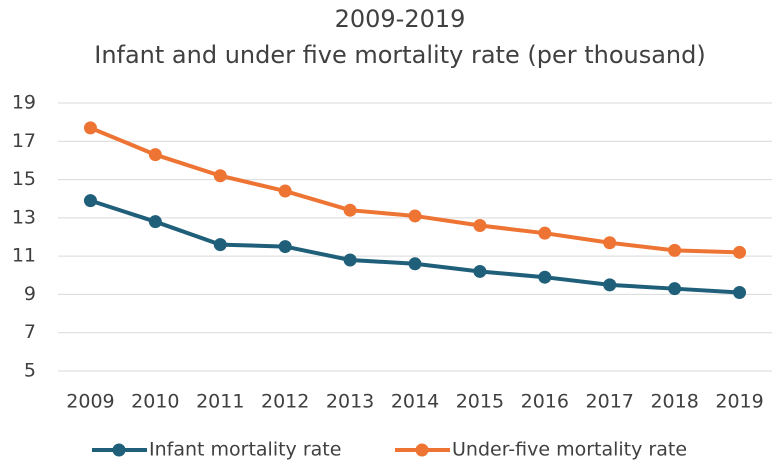  I want to click on y-tick-label: 15, so click(24, 179).